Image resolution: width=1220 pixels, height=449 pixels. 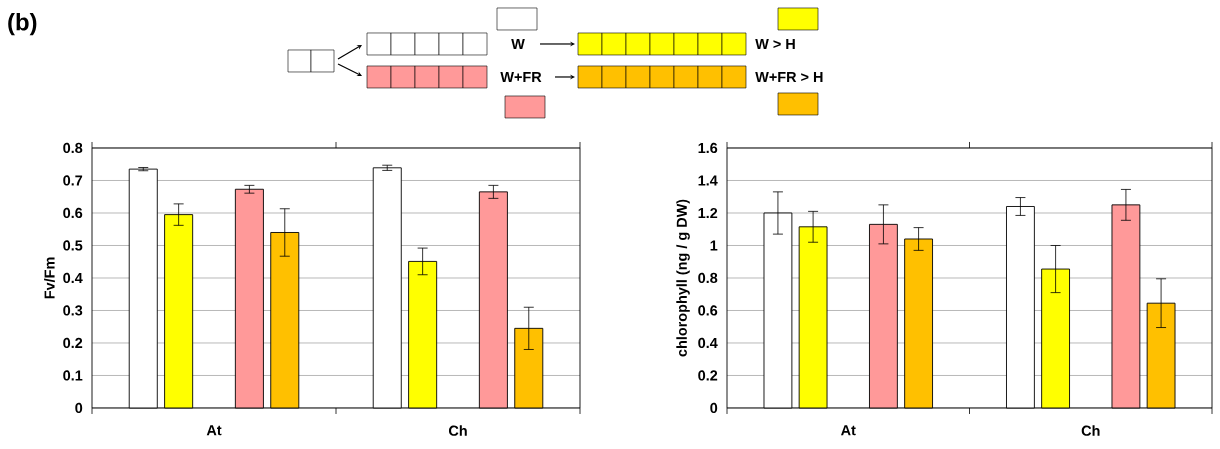 What do you see at coordinates (49, 278) in the screenshot?
I see `y-axis-title: Fv/Fm` at bounding box center [49, 278].